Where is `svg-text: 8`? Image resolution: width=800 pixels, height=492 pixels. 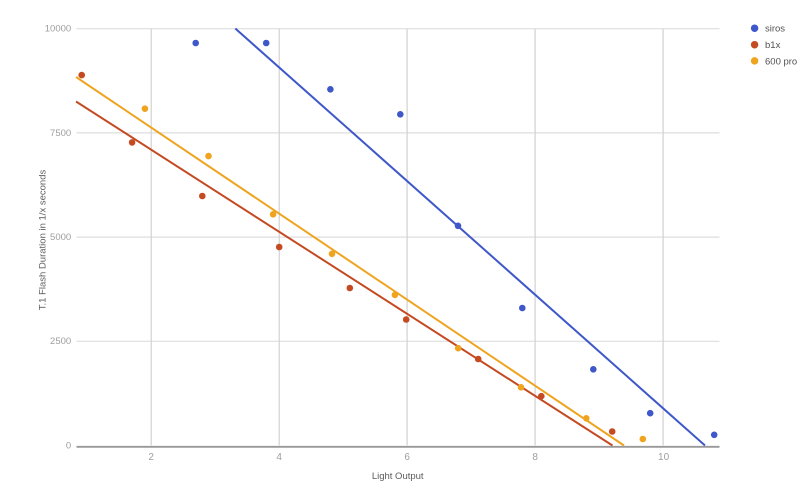 svg-text: 8 is located at coordinates (535, 457).